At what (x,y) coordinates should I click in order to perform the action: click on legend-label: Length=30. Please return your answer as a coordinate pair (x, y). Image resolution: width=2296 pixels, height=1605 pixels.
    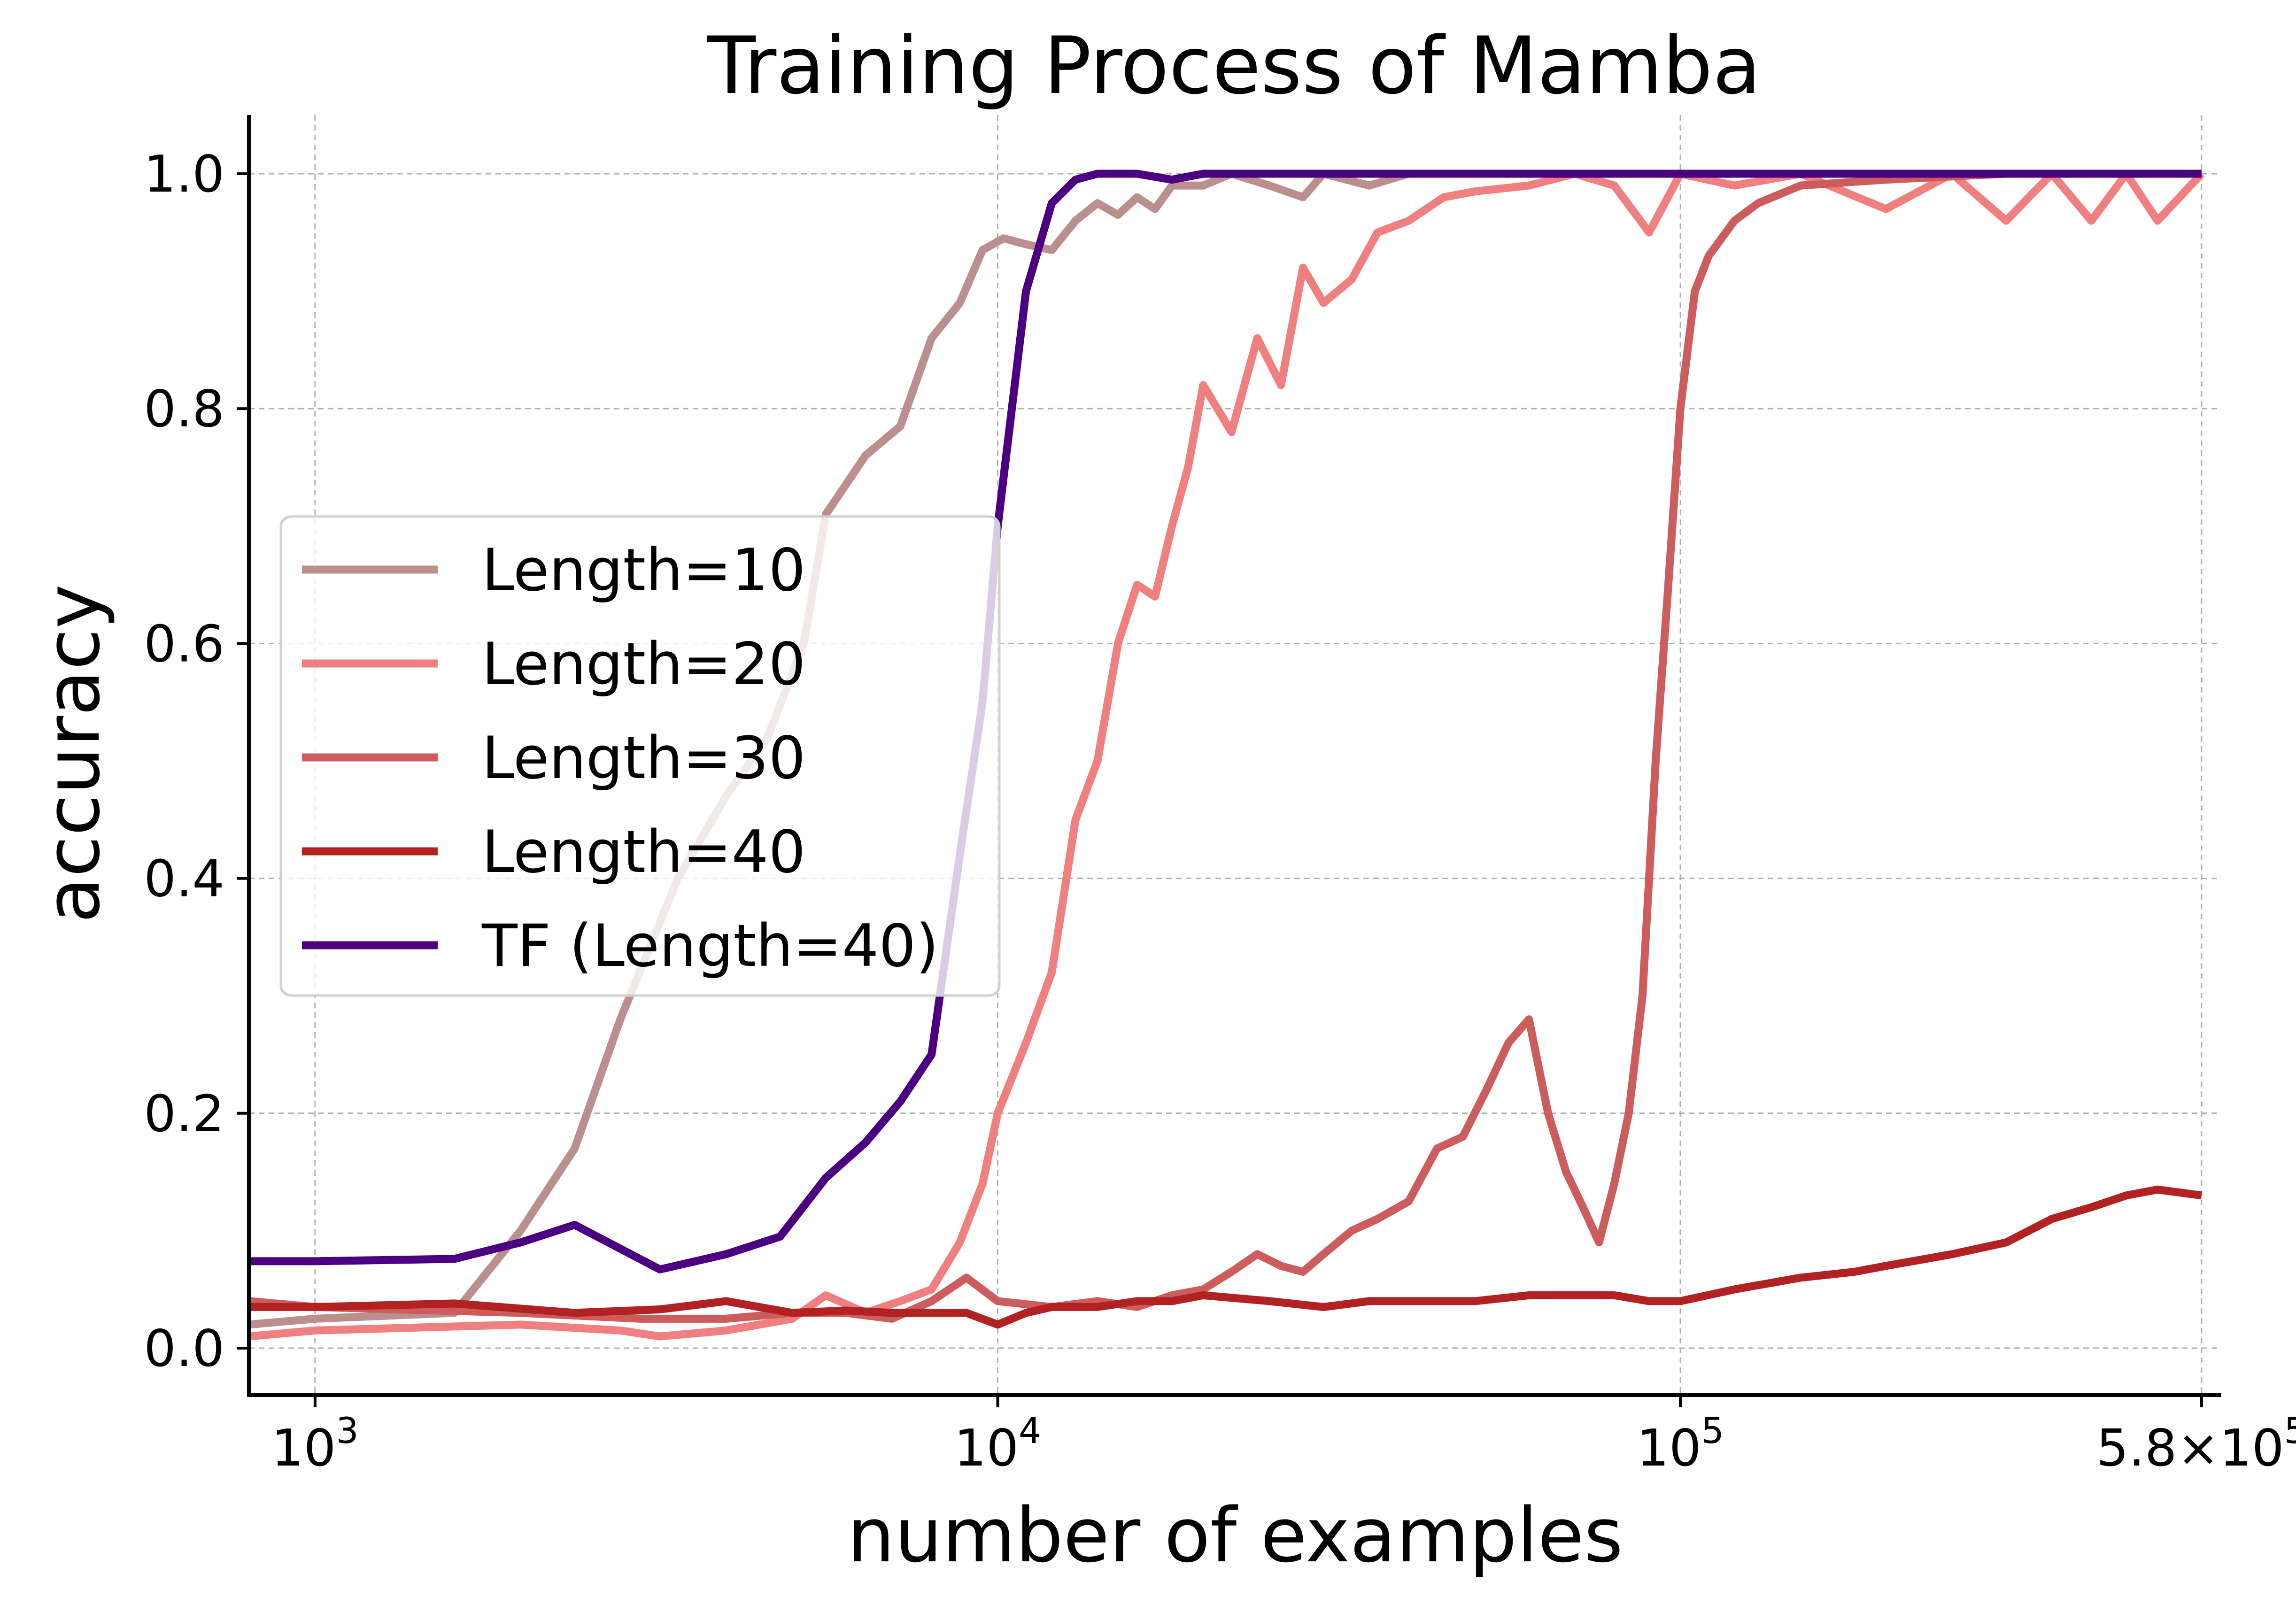
    Looking at the image, I should click on (643, 758).